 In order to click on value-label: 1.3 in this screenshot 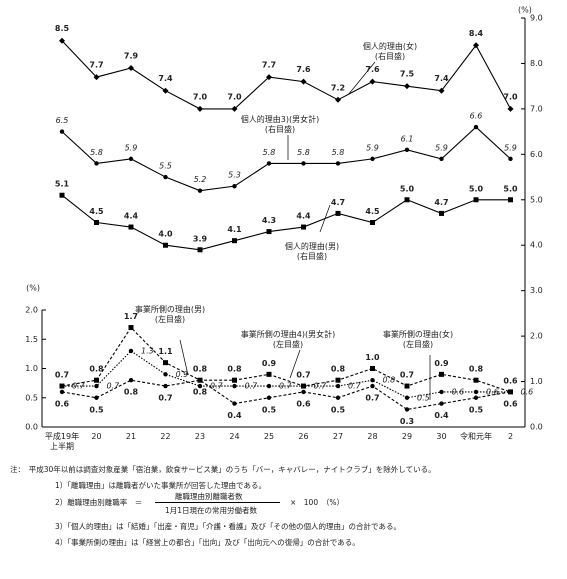, I will do `click(147, 350)`.